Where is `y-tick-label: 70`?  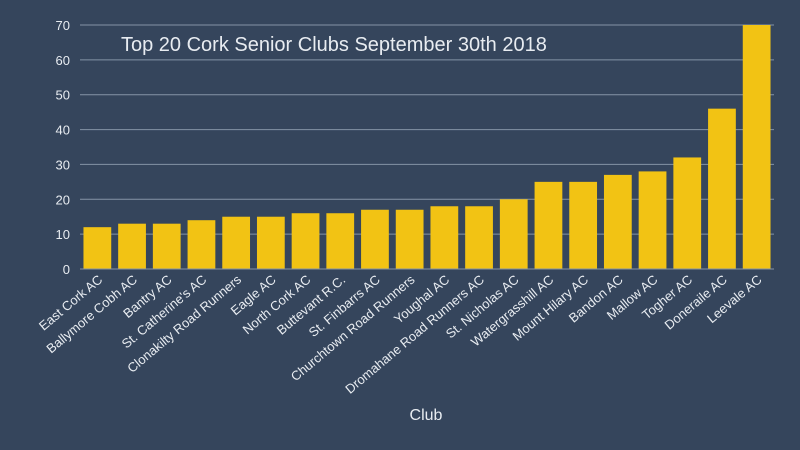 y-tick-label: 70 is located at coordinates (63, 25).